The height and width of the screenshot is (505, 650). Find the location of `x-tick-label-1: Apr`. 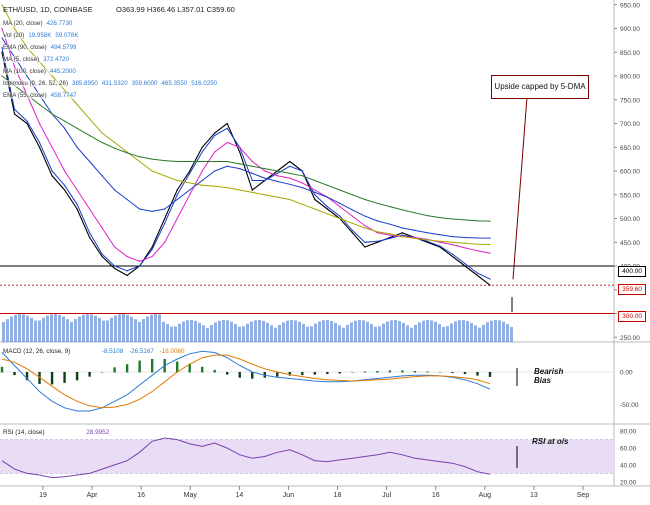

x-tick-label-1: Apr is located at coordinates (93, 495).